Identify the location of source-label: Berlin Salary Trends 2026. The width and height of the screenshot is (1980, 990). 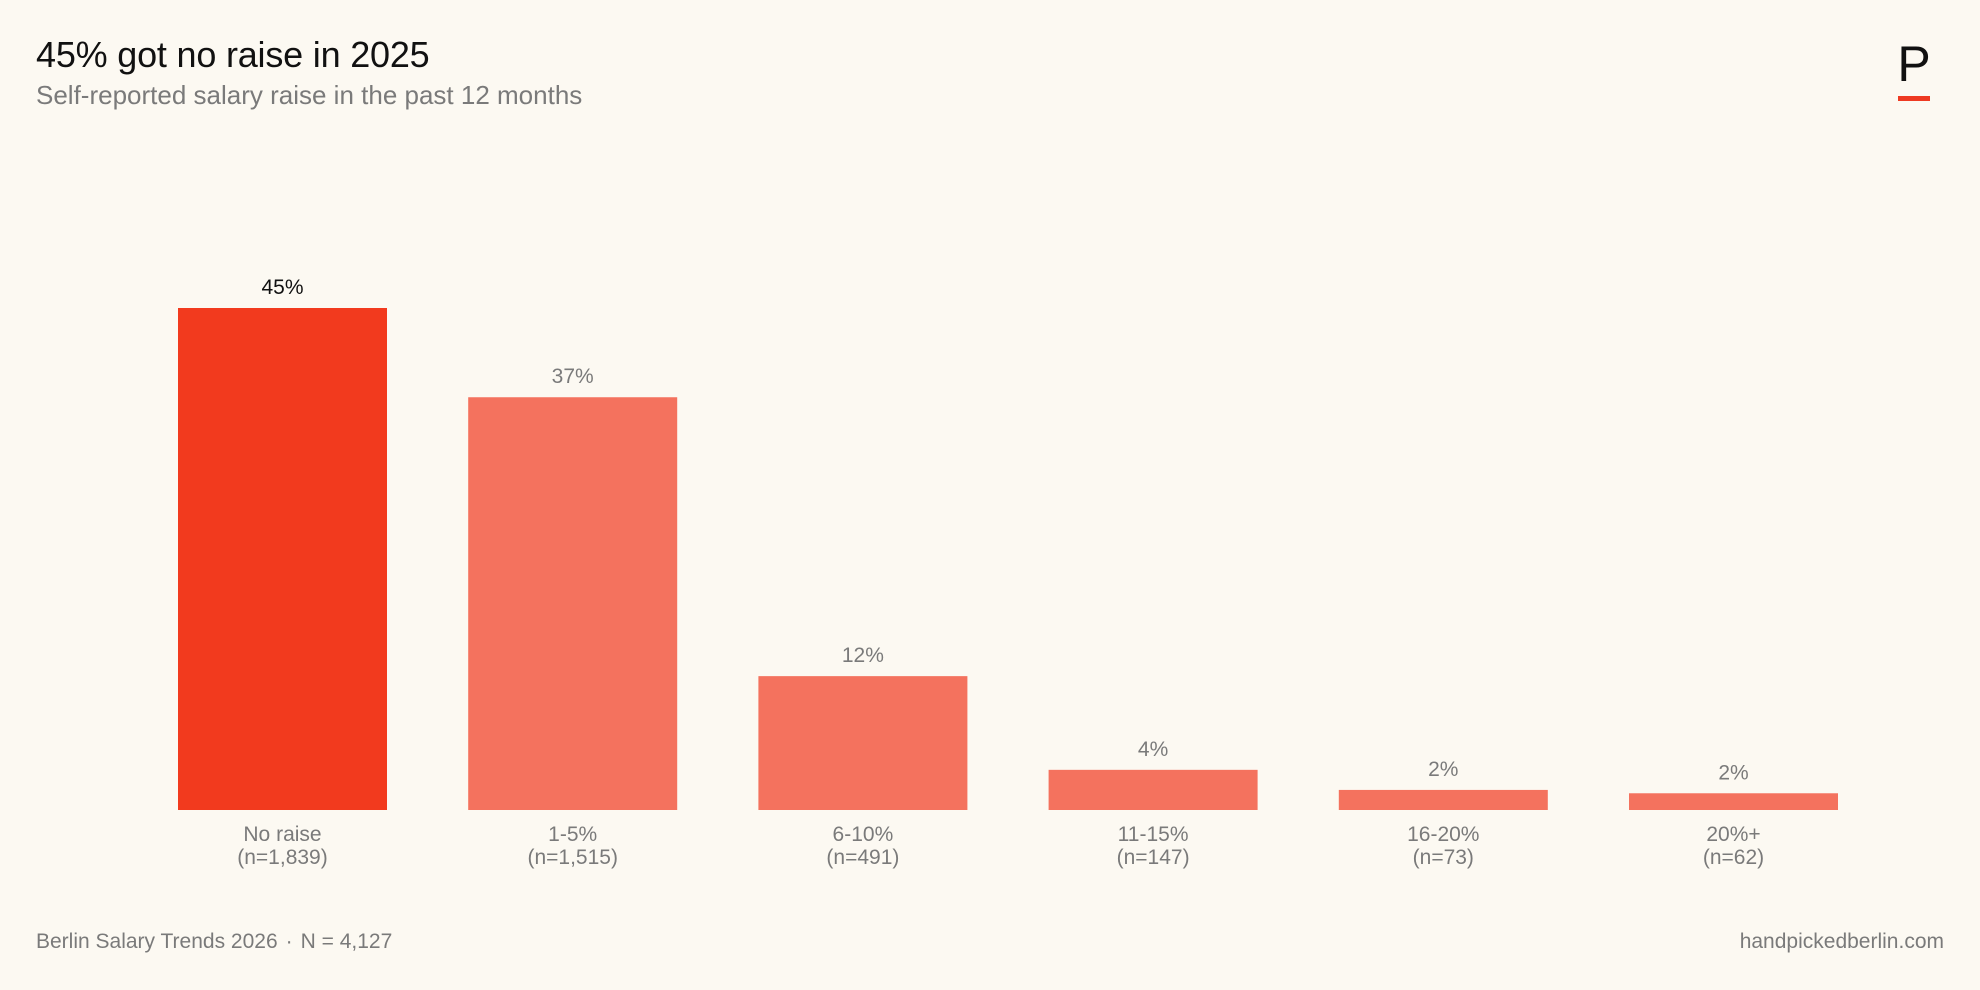
(157, 941).